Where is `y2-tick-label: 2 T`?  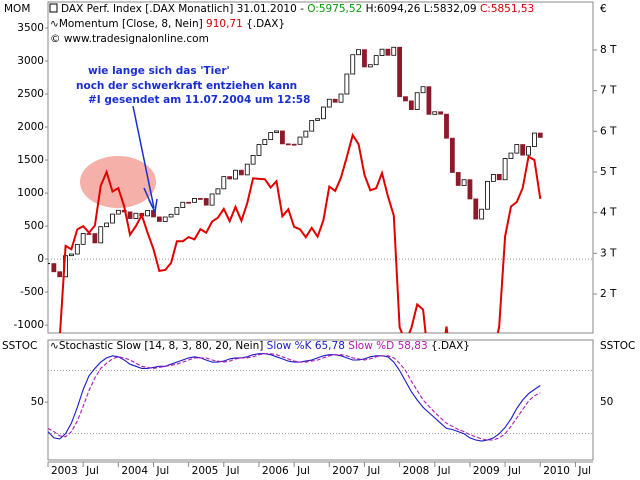
y2-tick-label: 2 T is located at coordinates (608, 294).